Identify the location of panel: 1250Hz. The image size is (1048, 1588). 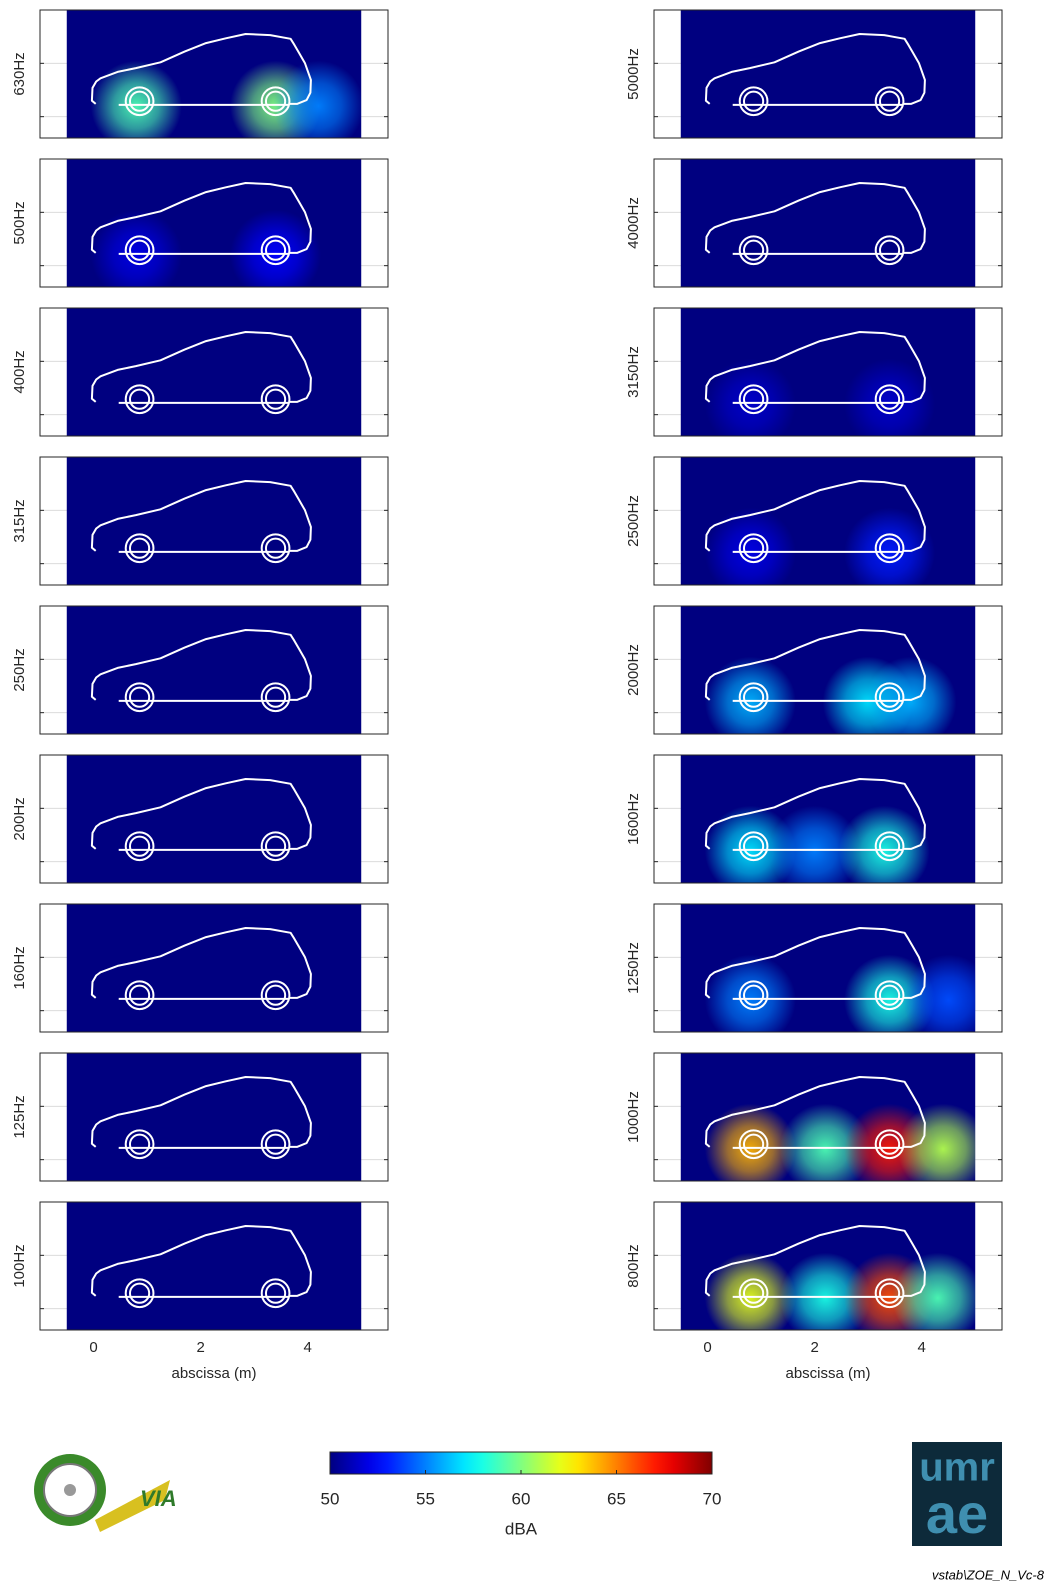
(814, 968).